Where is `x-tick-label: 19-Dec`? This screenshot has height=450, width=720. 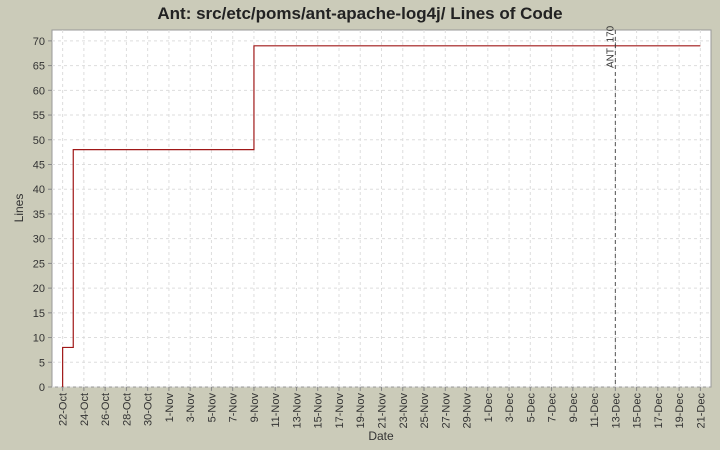
x-tick-label: 19-Dec is located at coordinates (680, 411).